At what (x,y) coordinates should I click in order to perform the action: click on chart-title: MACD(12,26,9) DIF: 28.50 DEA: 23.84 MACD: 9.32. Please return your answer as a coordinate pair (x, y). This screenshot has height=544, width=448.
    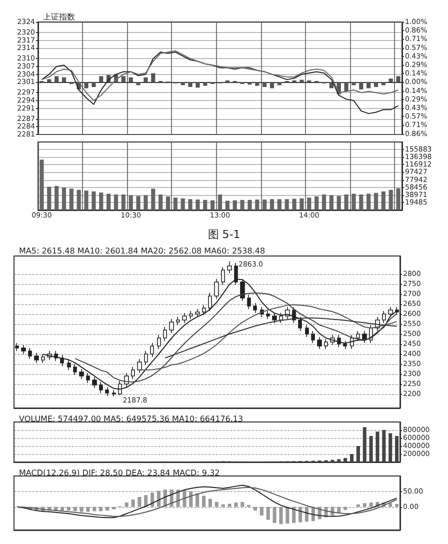
    Looking at the image, I should click on (119, 473).